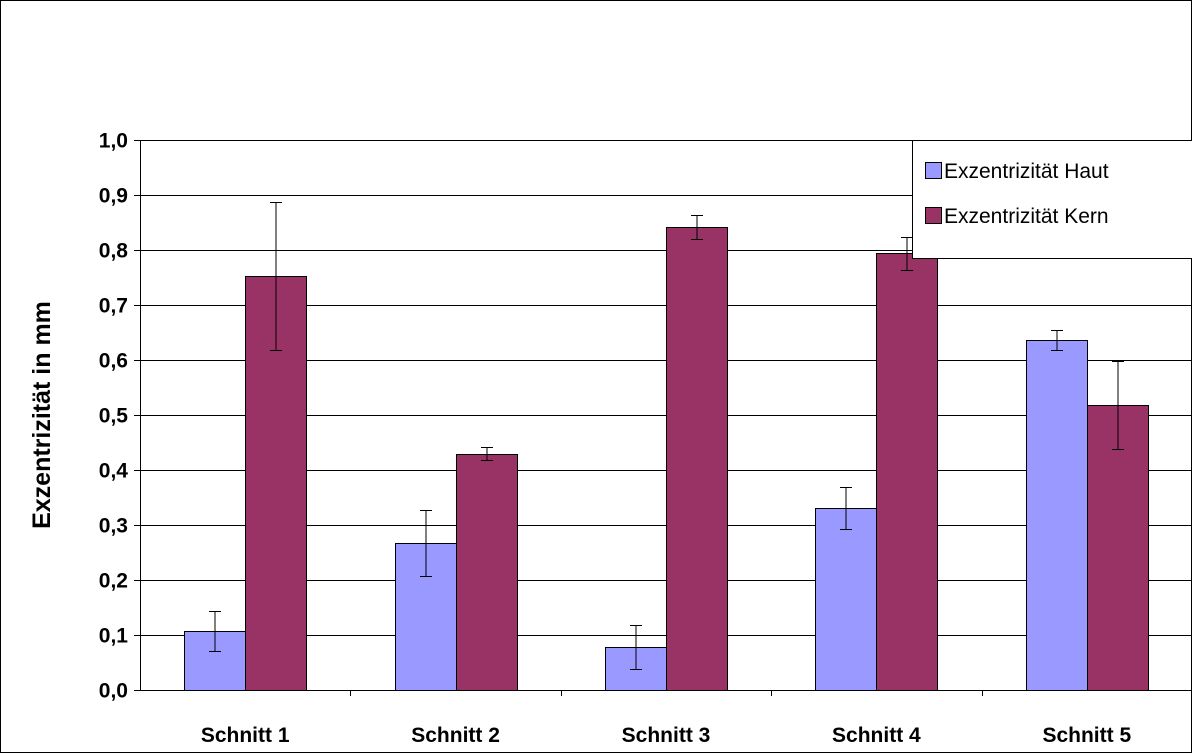 The image size is (1192, 753). Describe the element at coordinates (876, 735) in the screenshot. I see `x-tick-label: Schnitt 4` at that location.